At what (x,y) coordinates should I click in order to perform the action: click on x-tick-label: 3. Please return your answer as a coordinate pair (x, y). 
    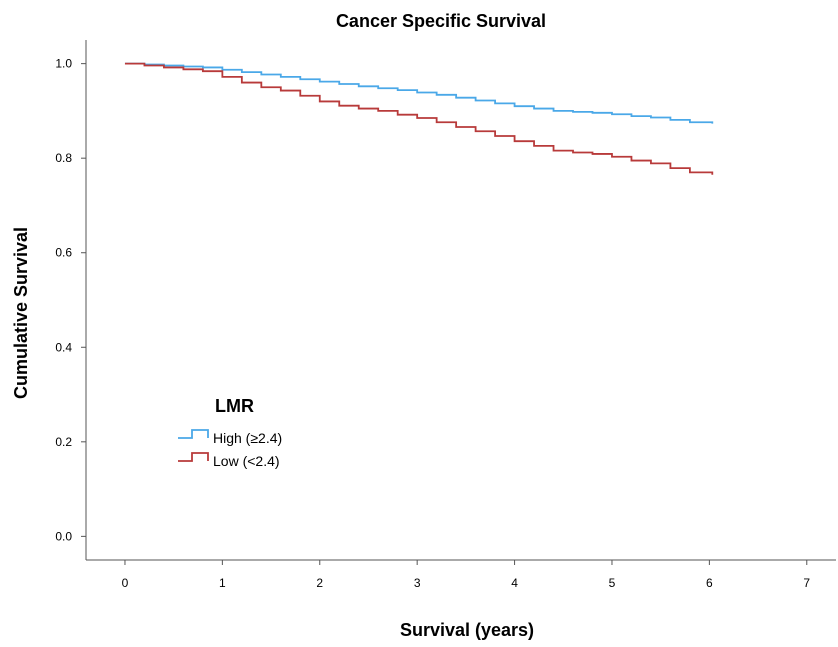
    Looking at the image, I should click on (417, 583).